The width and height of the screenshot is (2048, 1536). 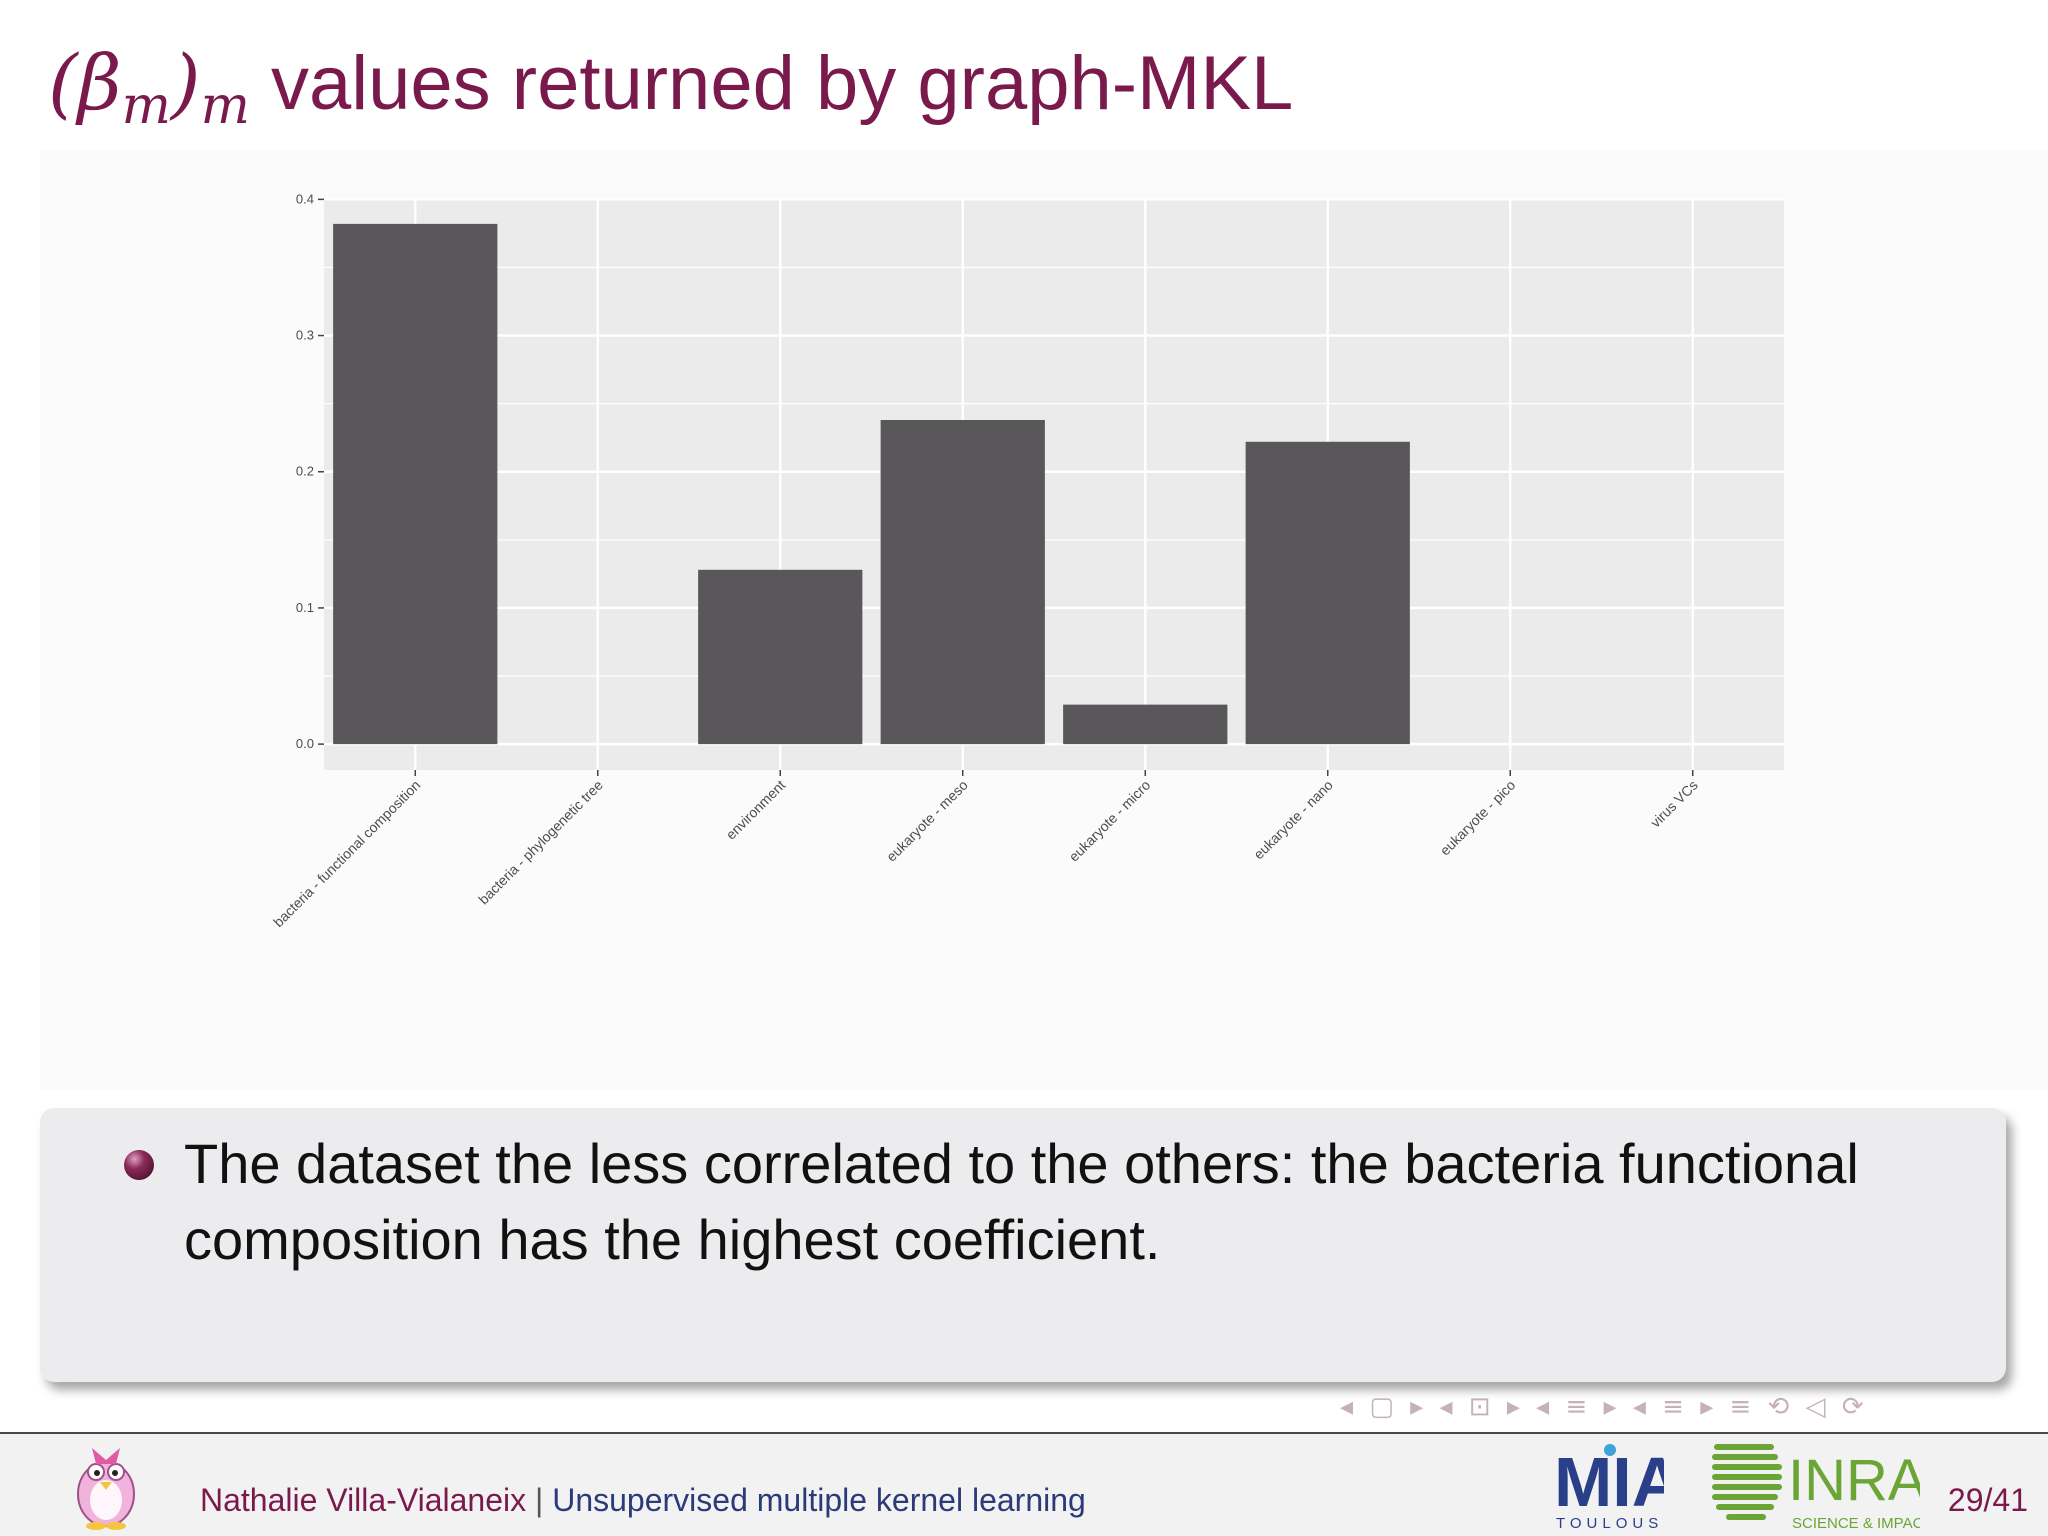 What do you see at coordinates (305, 607) in the screenshot?
I see `y-tick-label: 0.1` at bounding box center [305, 607].